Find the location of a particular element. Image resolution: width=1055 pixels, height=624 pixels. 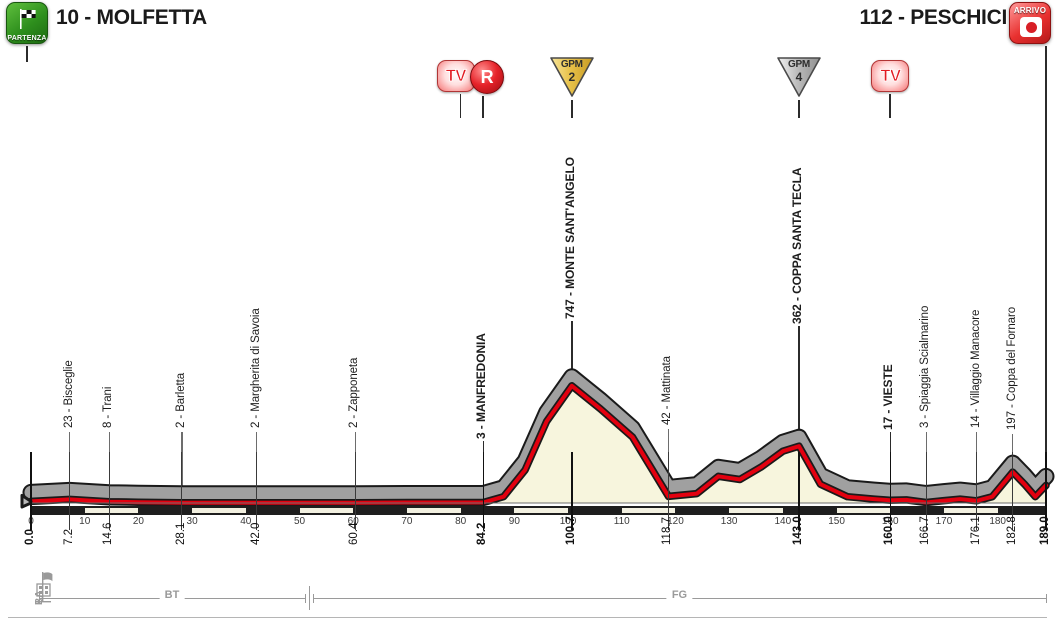

distance-tick-label: 28.1 is located at coordinates (180, 533).